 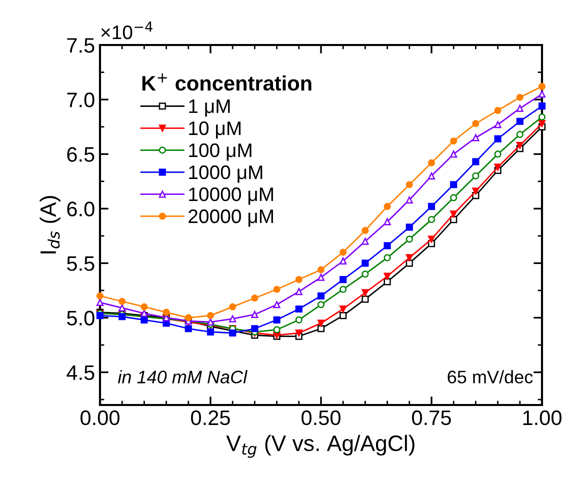 I want to click on legend-label: 100 μM, so click(x=220, y=152).